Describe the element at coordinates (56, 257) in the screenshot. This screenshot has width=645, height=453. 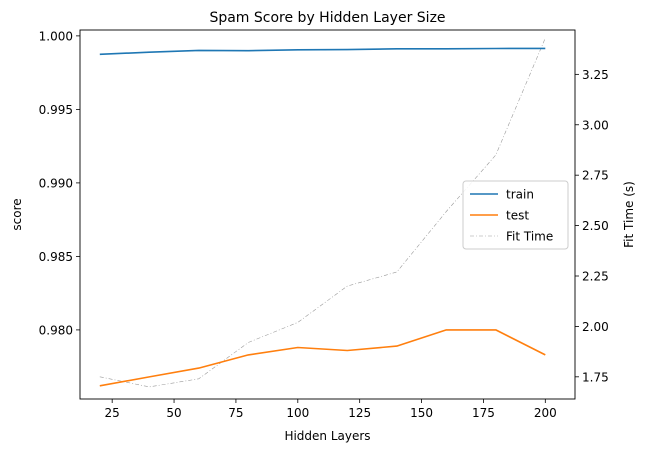
I see `y-tick-label: 0.985` at that location.